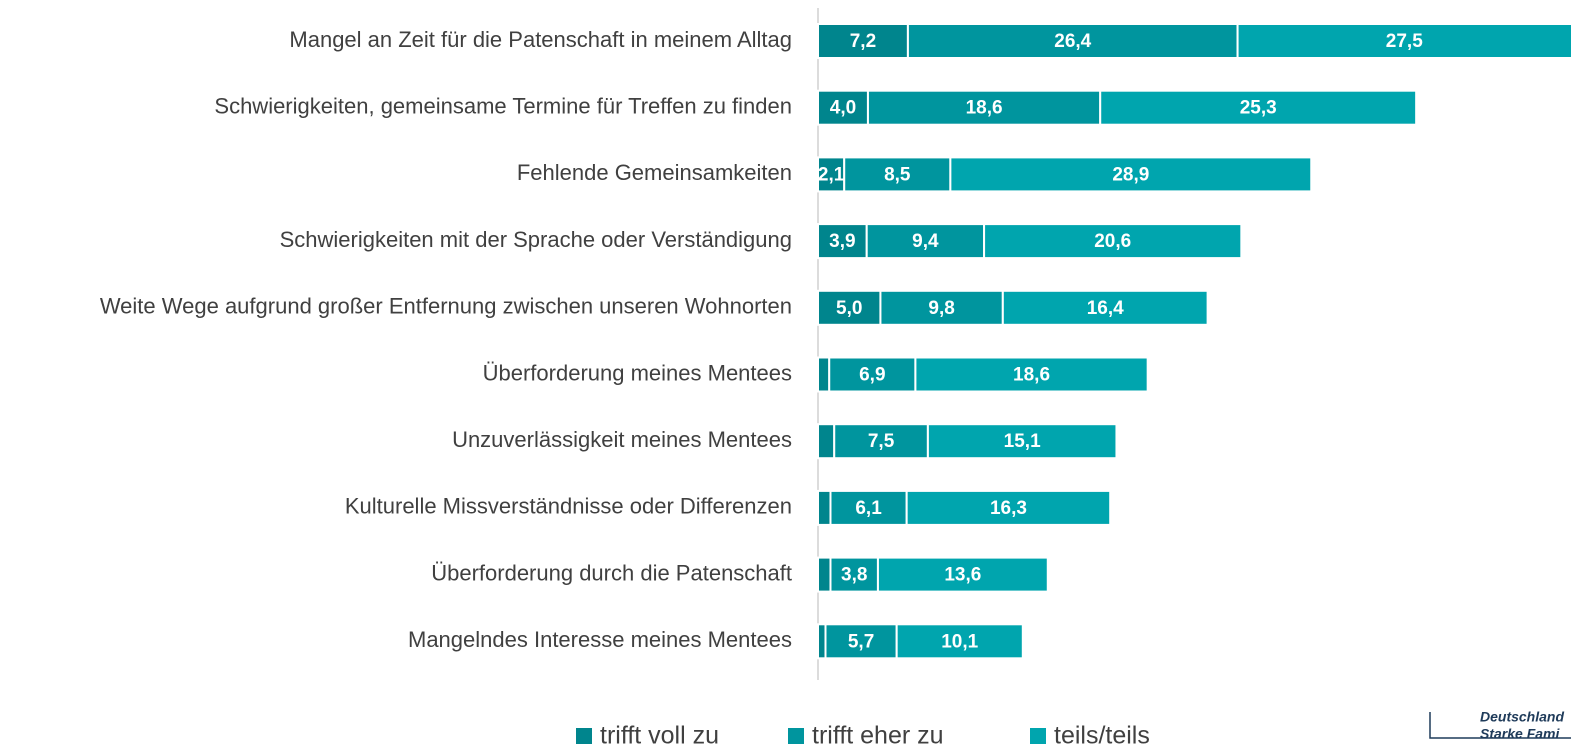  I want to click on value-label: 5,0, so click(849, 308).